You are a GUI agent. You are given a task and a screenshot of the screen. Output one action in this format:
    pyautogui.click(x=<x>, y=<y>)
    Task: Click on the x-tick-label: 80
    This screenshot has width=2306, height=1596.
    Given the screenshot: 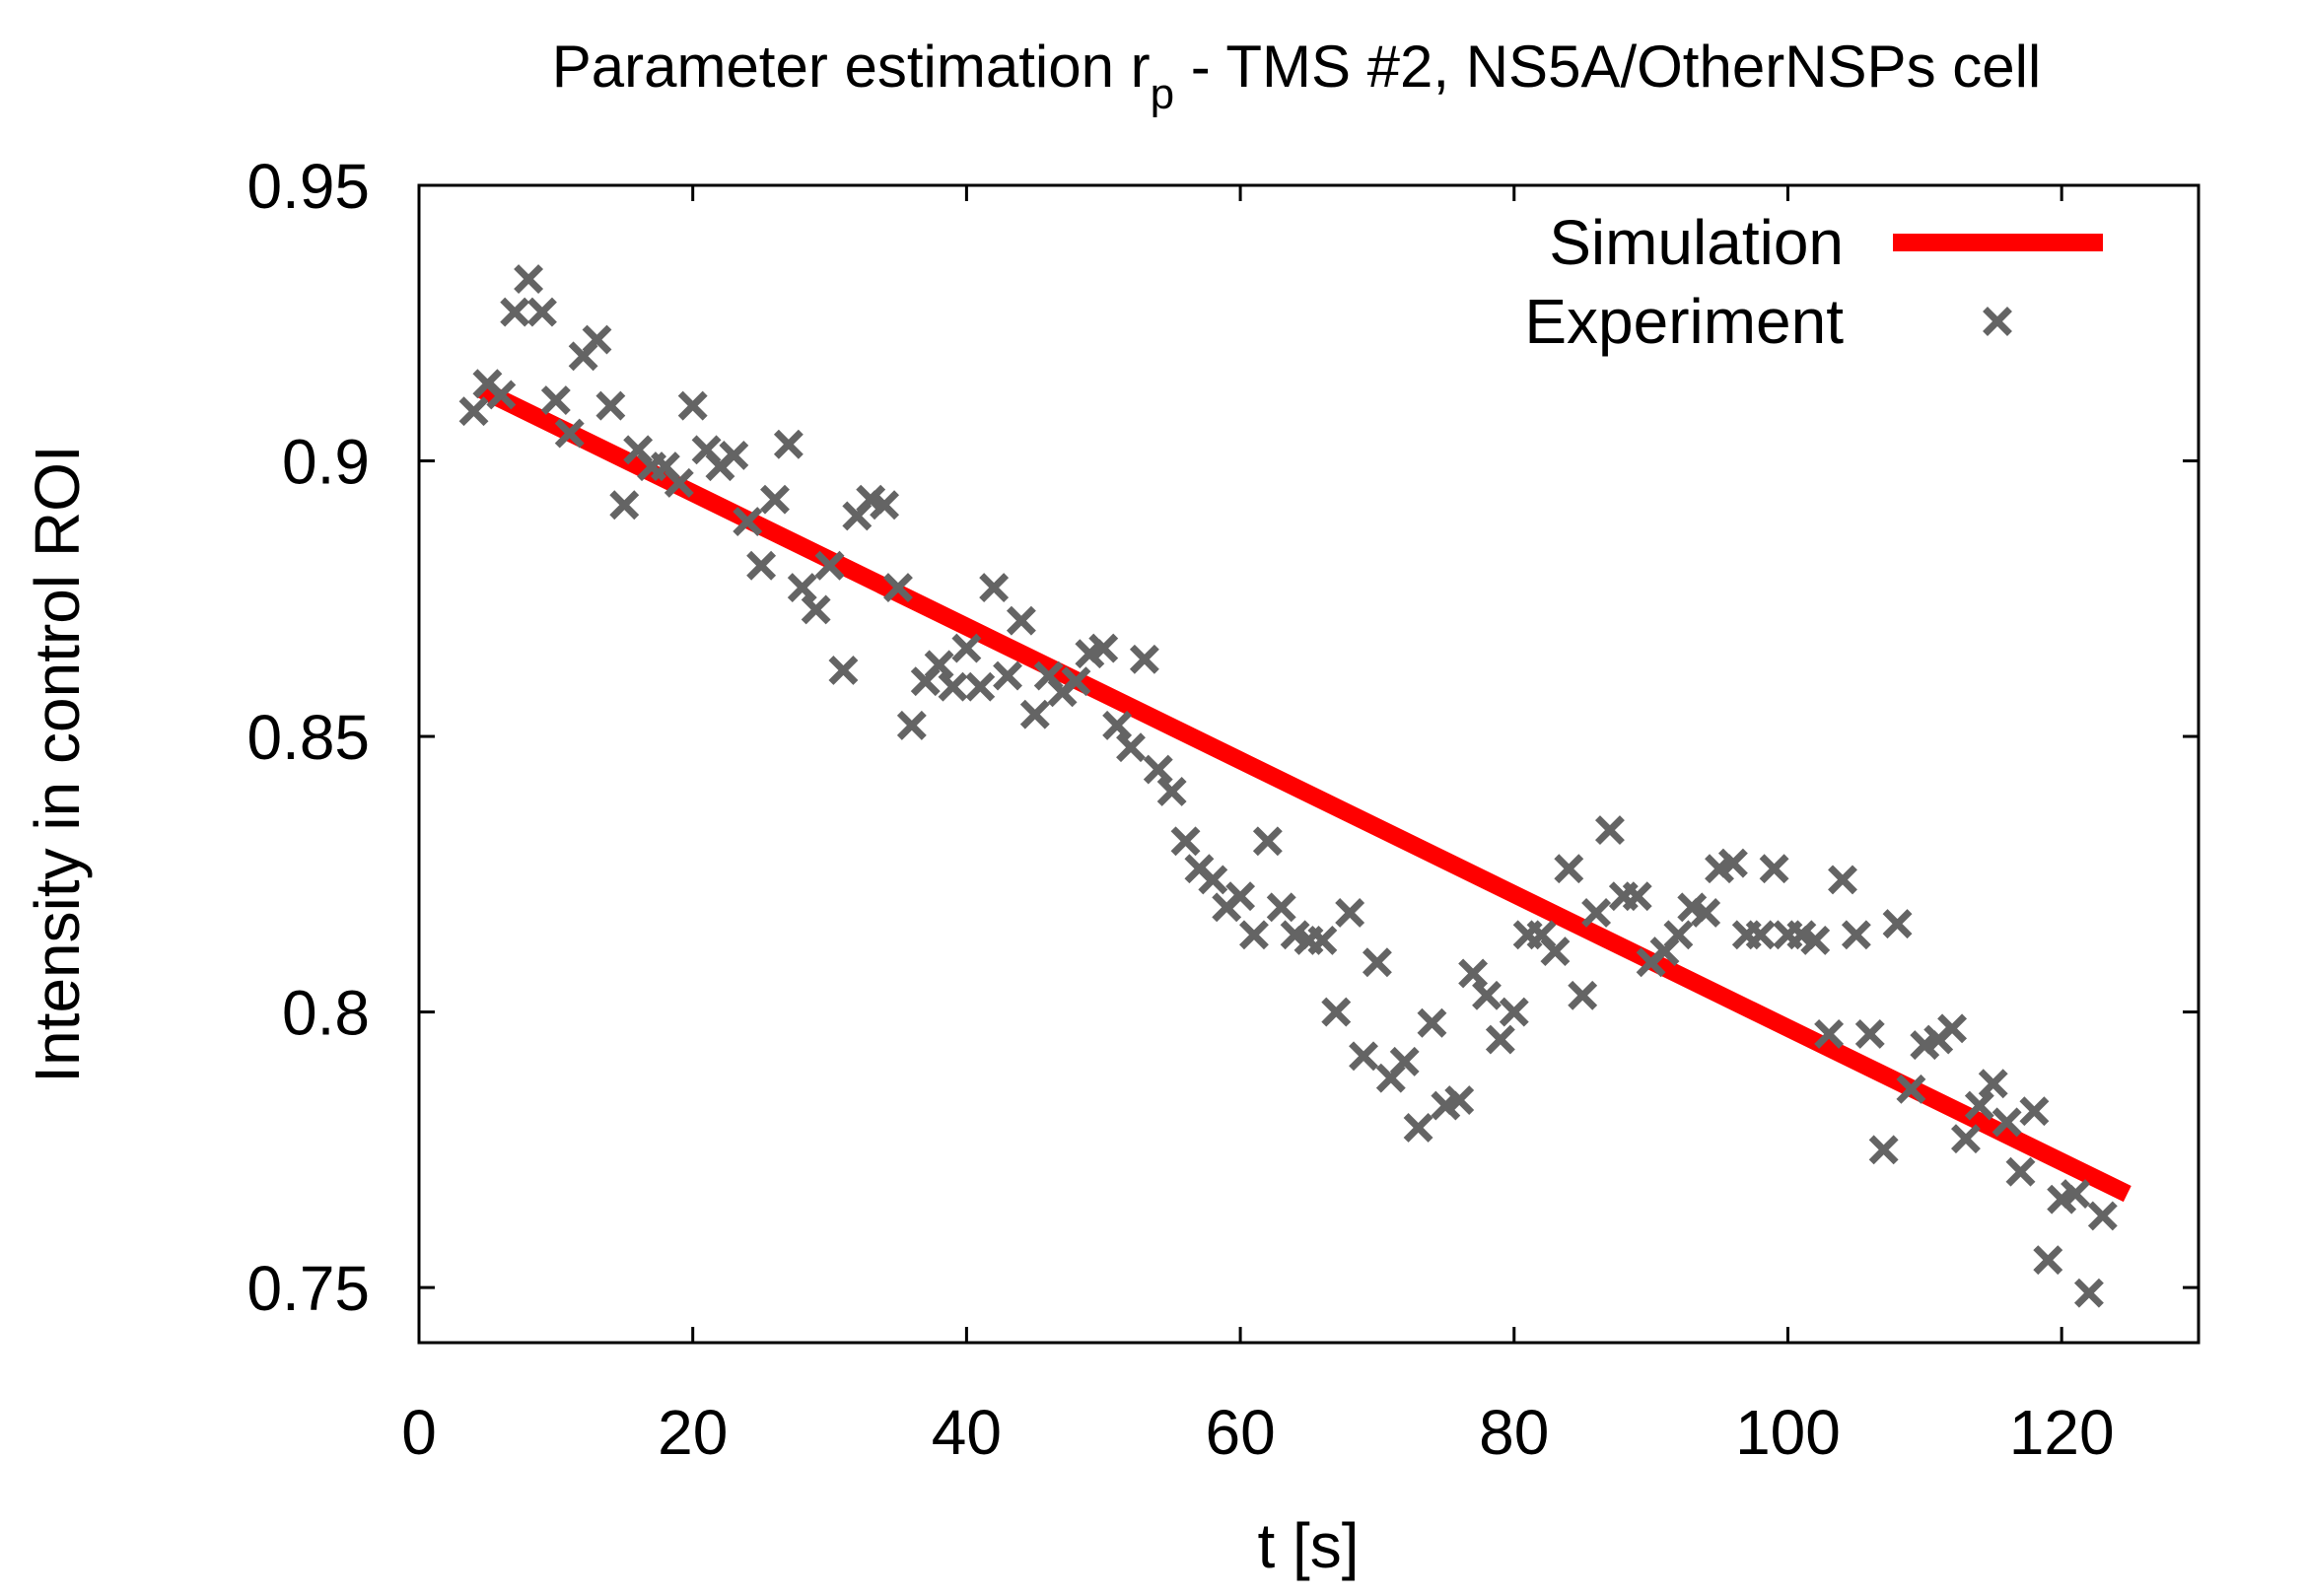 What is the action you would take?
    pyautogui.click(x=1514, y=1432)
    